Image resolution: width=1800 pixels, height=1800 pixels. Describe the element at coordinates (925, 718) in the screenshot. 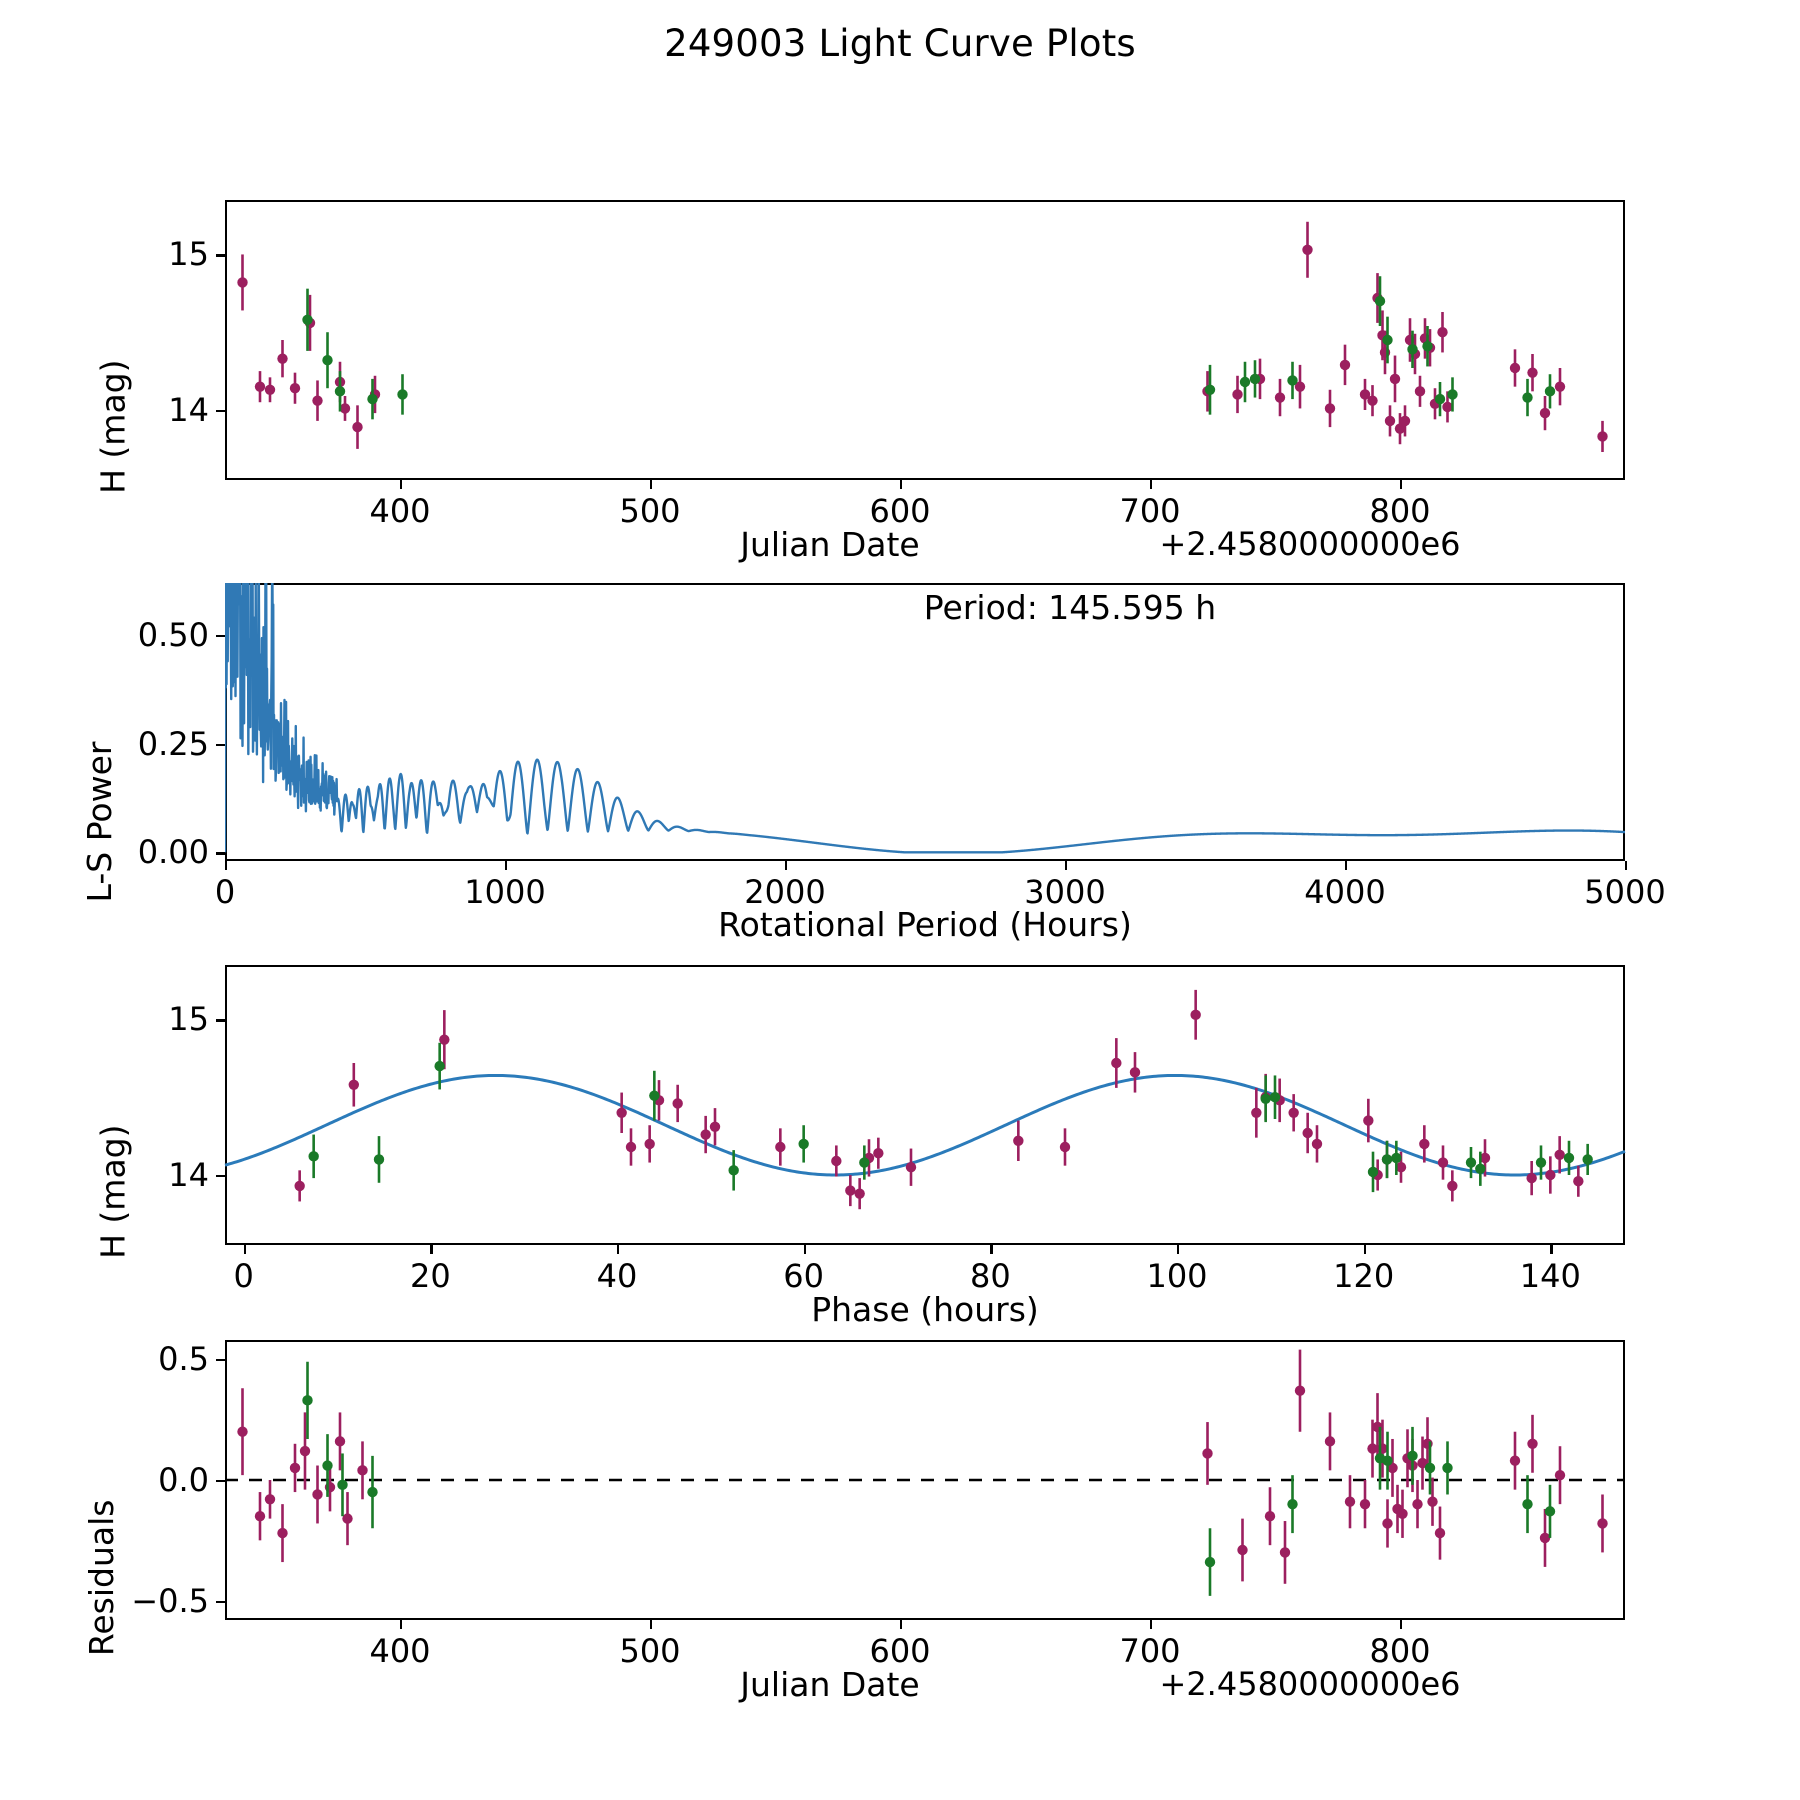

I see `periodogram-plot-area` at that location.